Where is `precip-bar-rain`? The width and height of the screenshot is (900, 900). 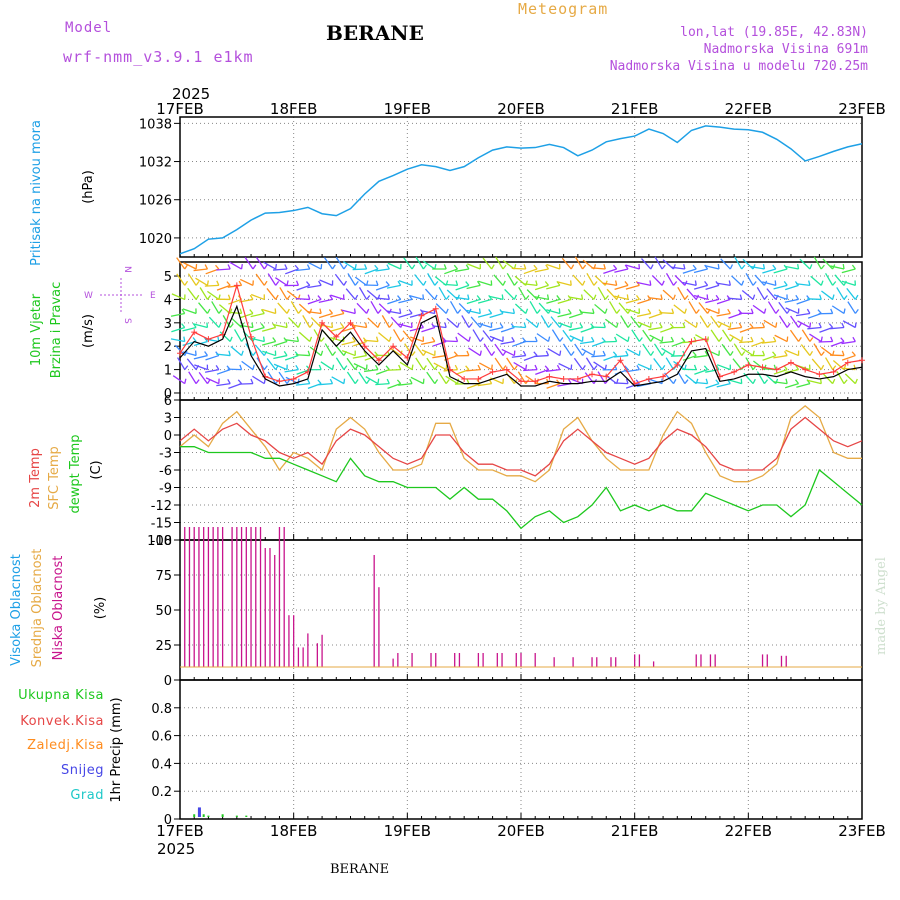
precip-bar-rain is located at coordinates (246, 816).